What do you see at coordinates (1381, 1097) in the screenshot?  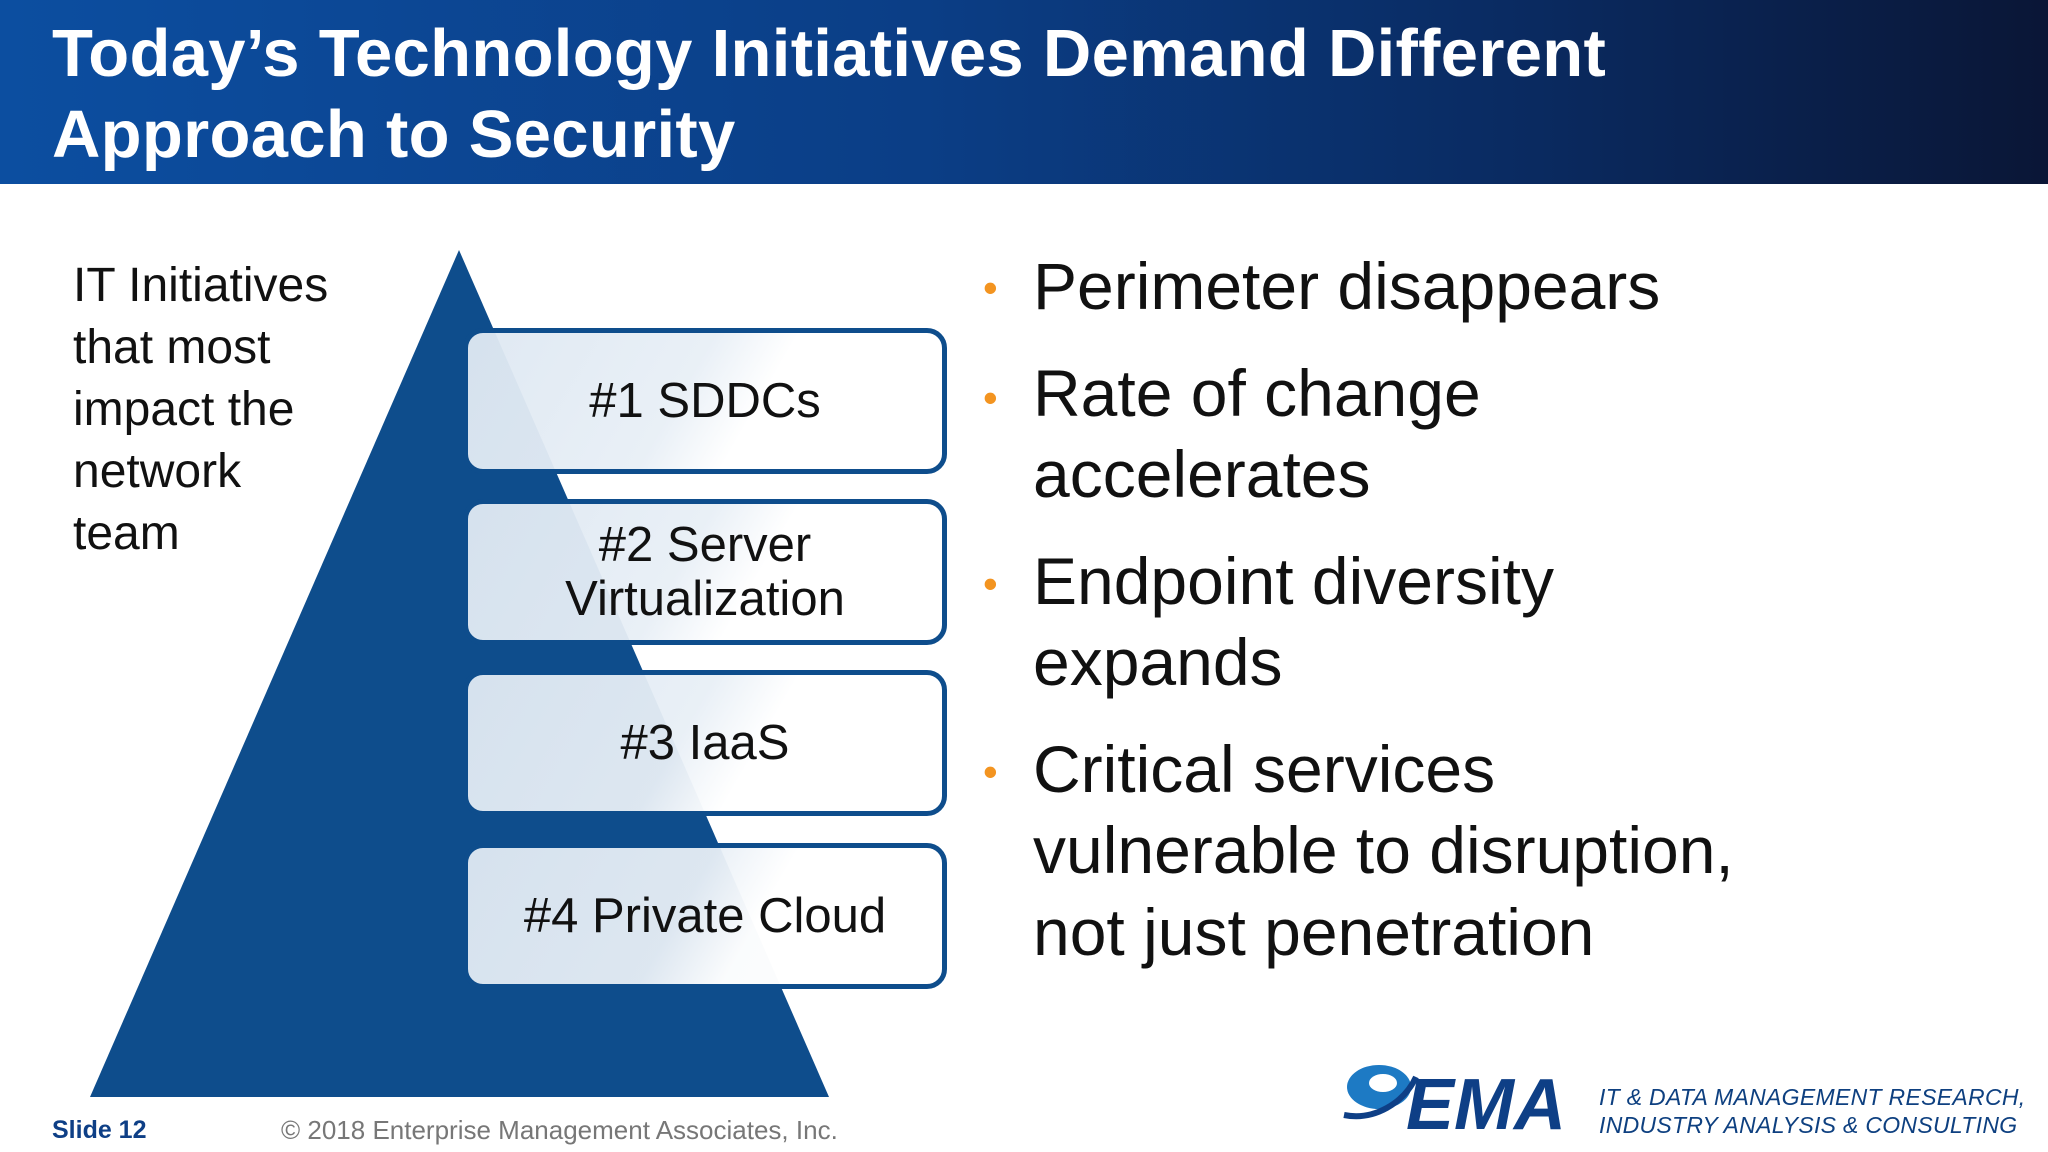 I see `logo-swoosh-arc` at bounding box center [1381, 1097].